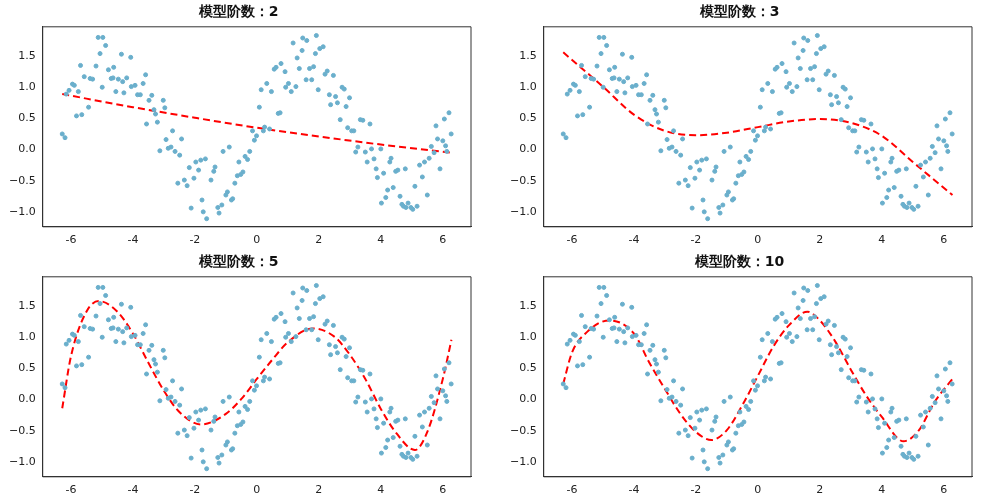 Image resolution: width=1002 pixels, height=500 pixels. Describe the element at coordinates (238, 11) in the screenshot. I see `chart-title: 模型阶数：2` at that location.